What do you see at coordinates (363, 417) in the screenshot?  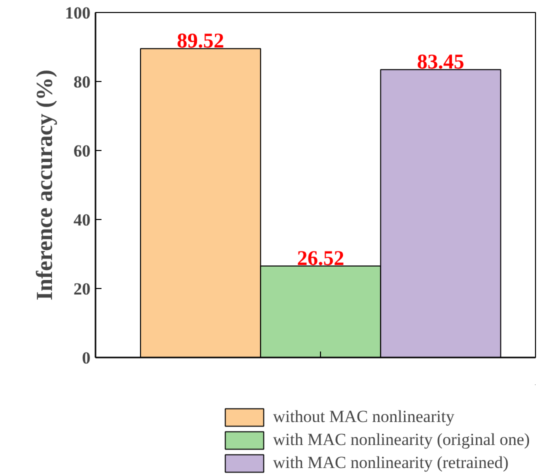 I see `legend-label: without MAC nonlinearity` at bounding box center [363, 417].